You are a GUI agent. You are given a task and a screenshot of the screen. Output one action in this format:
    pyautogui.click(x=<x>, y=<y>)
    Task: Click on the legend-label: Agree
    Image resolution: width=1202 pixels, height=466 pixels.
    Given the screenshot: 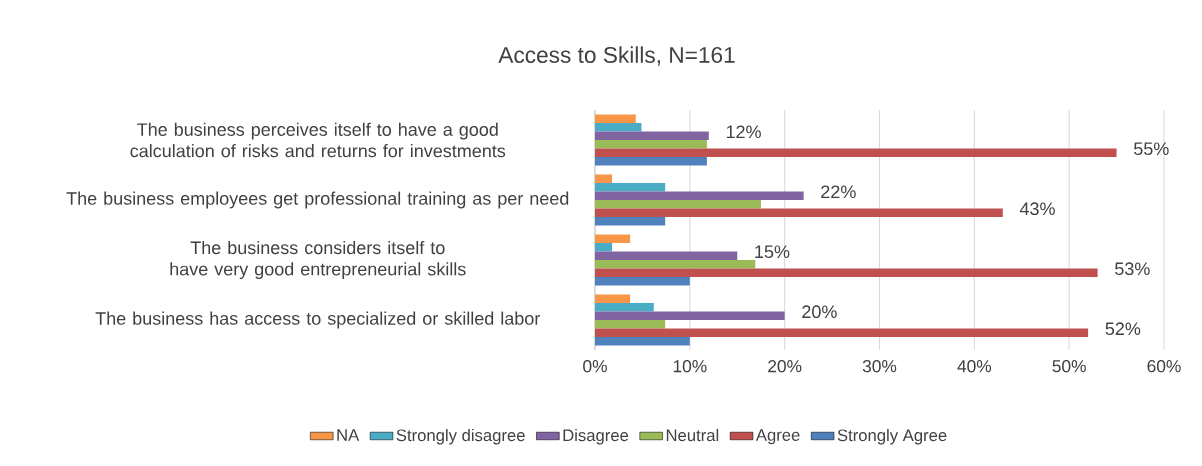 What is the action you would take?
    pyautogui.click(x=777, y=437)
    